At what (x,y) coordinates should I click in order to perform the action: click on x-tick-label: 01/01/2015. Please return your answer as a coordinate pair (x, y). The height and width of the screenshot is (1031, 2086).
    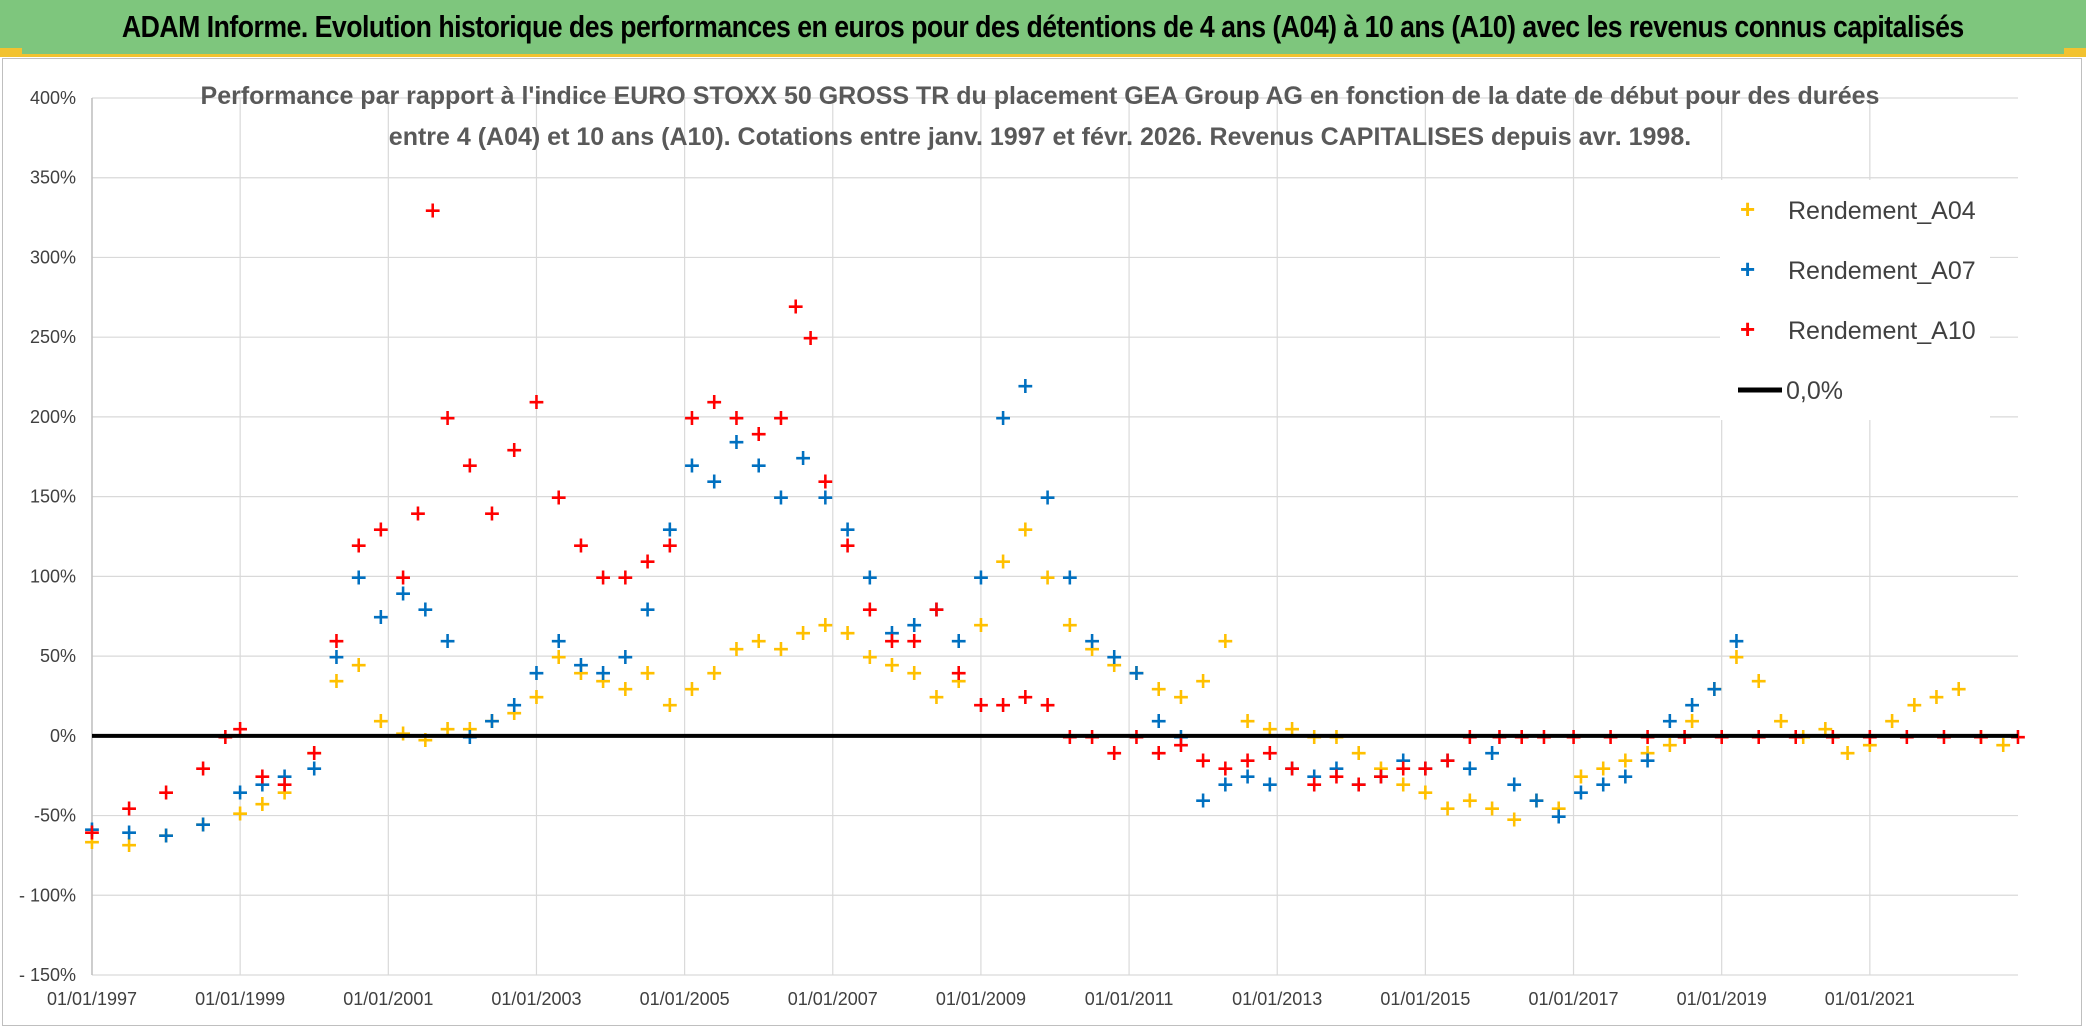
    Looking at the image, I should click on (1425, 999).